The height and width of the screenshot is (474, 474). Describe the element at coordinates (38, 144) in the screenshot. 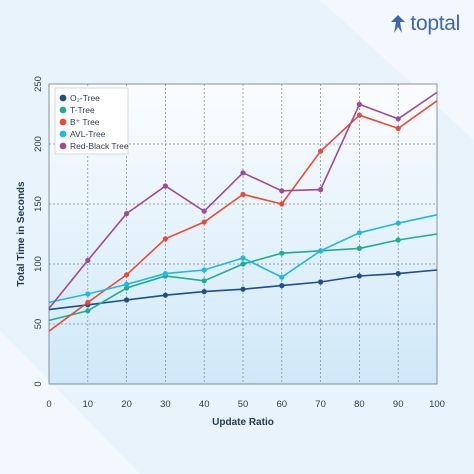

I see `y-tick-label: 200` at that location.